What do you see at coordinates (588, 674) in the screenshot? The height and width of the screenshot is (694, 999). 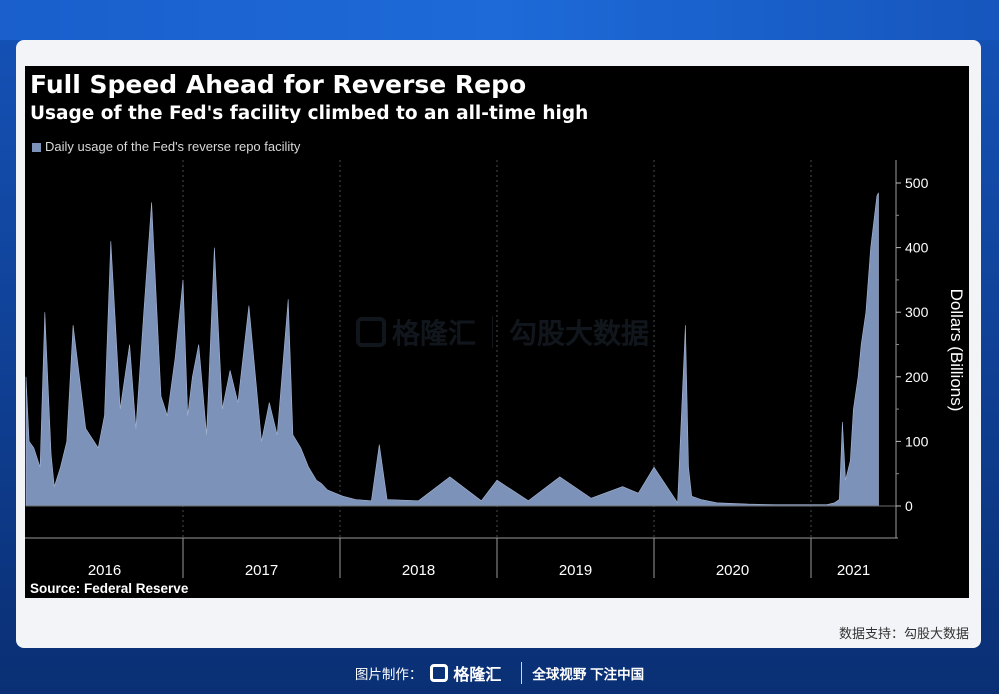 I see `footer-slogan: 全球视野 下注中国` at bounding box center [588, 674].